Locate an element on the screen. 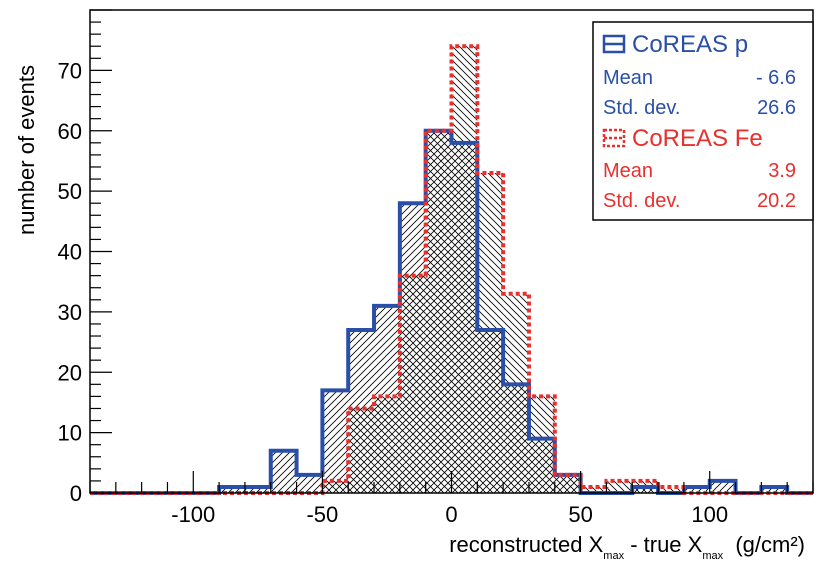 This screenshot has width=822, height=566. y-tick-label-40: 40 is located at coordinates (70, 252).